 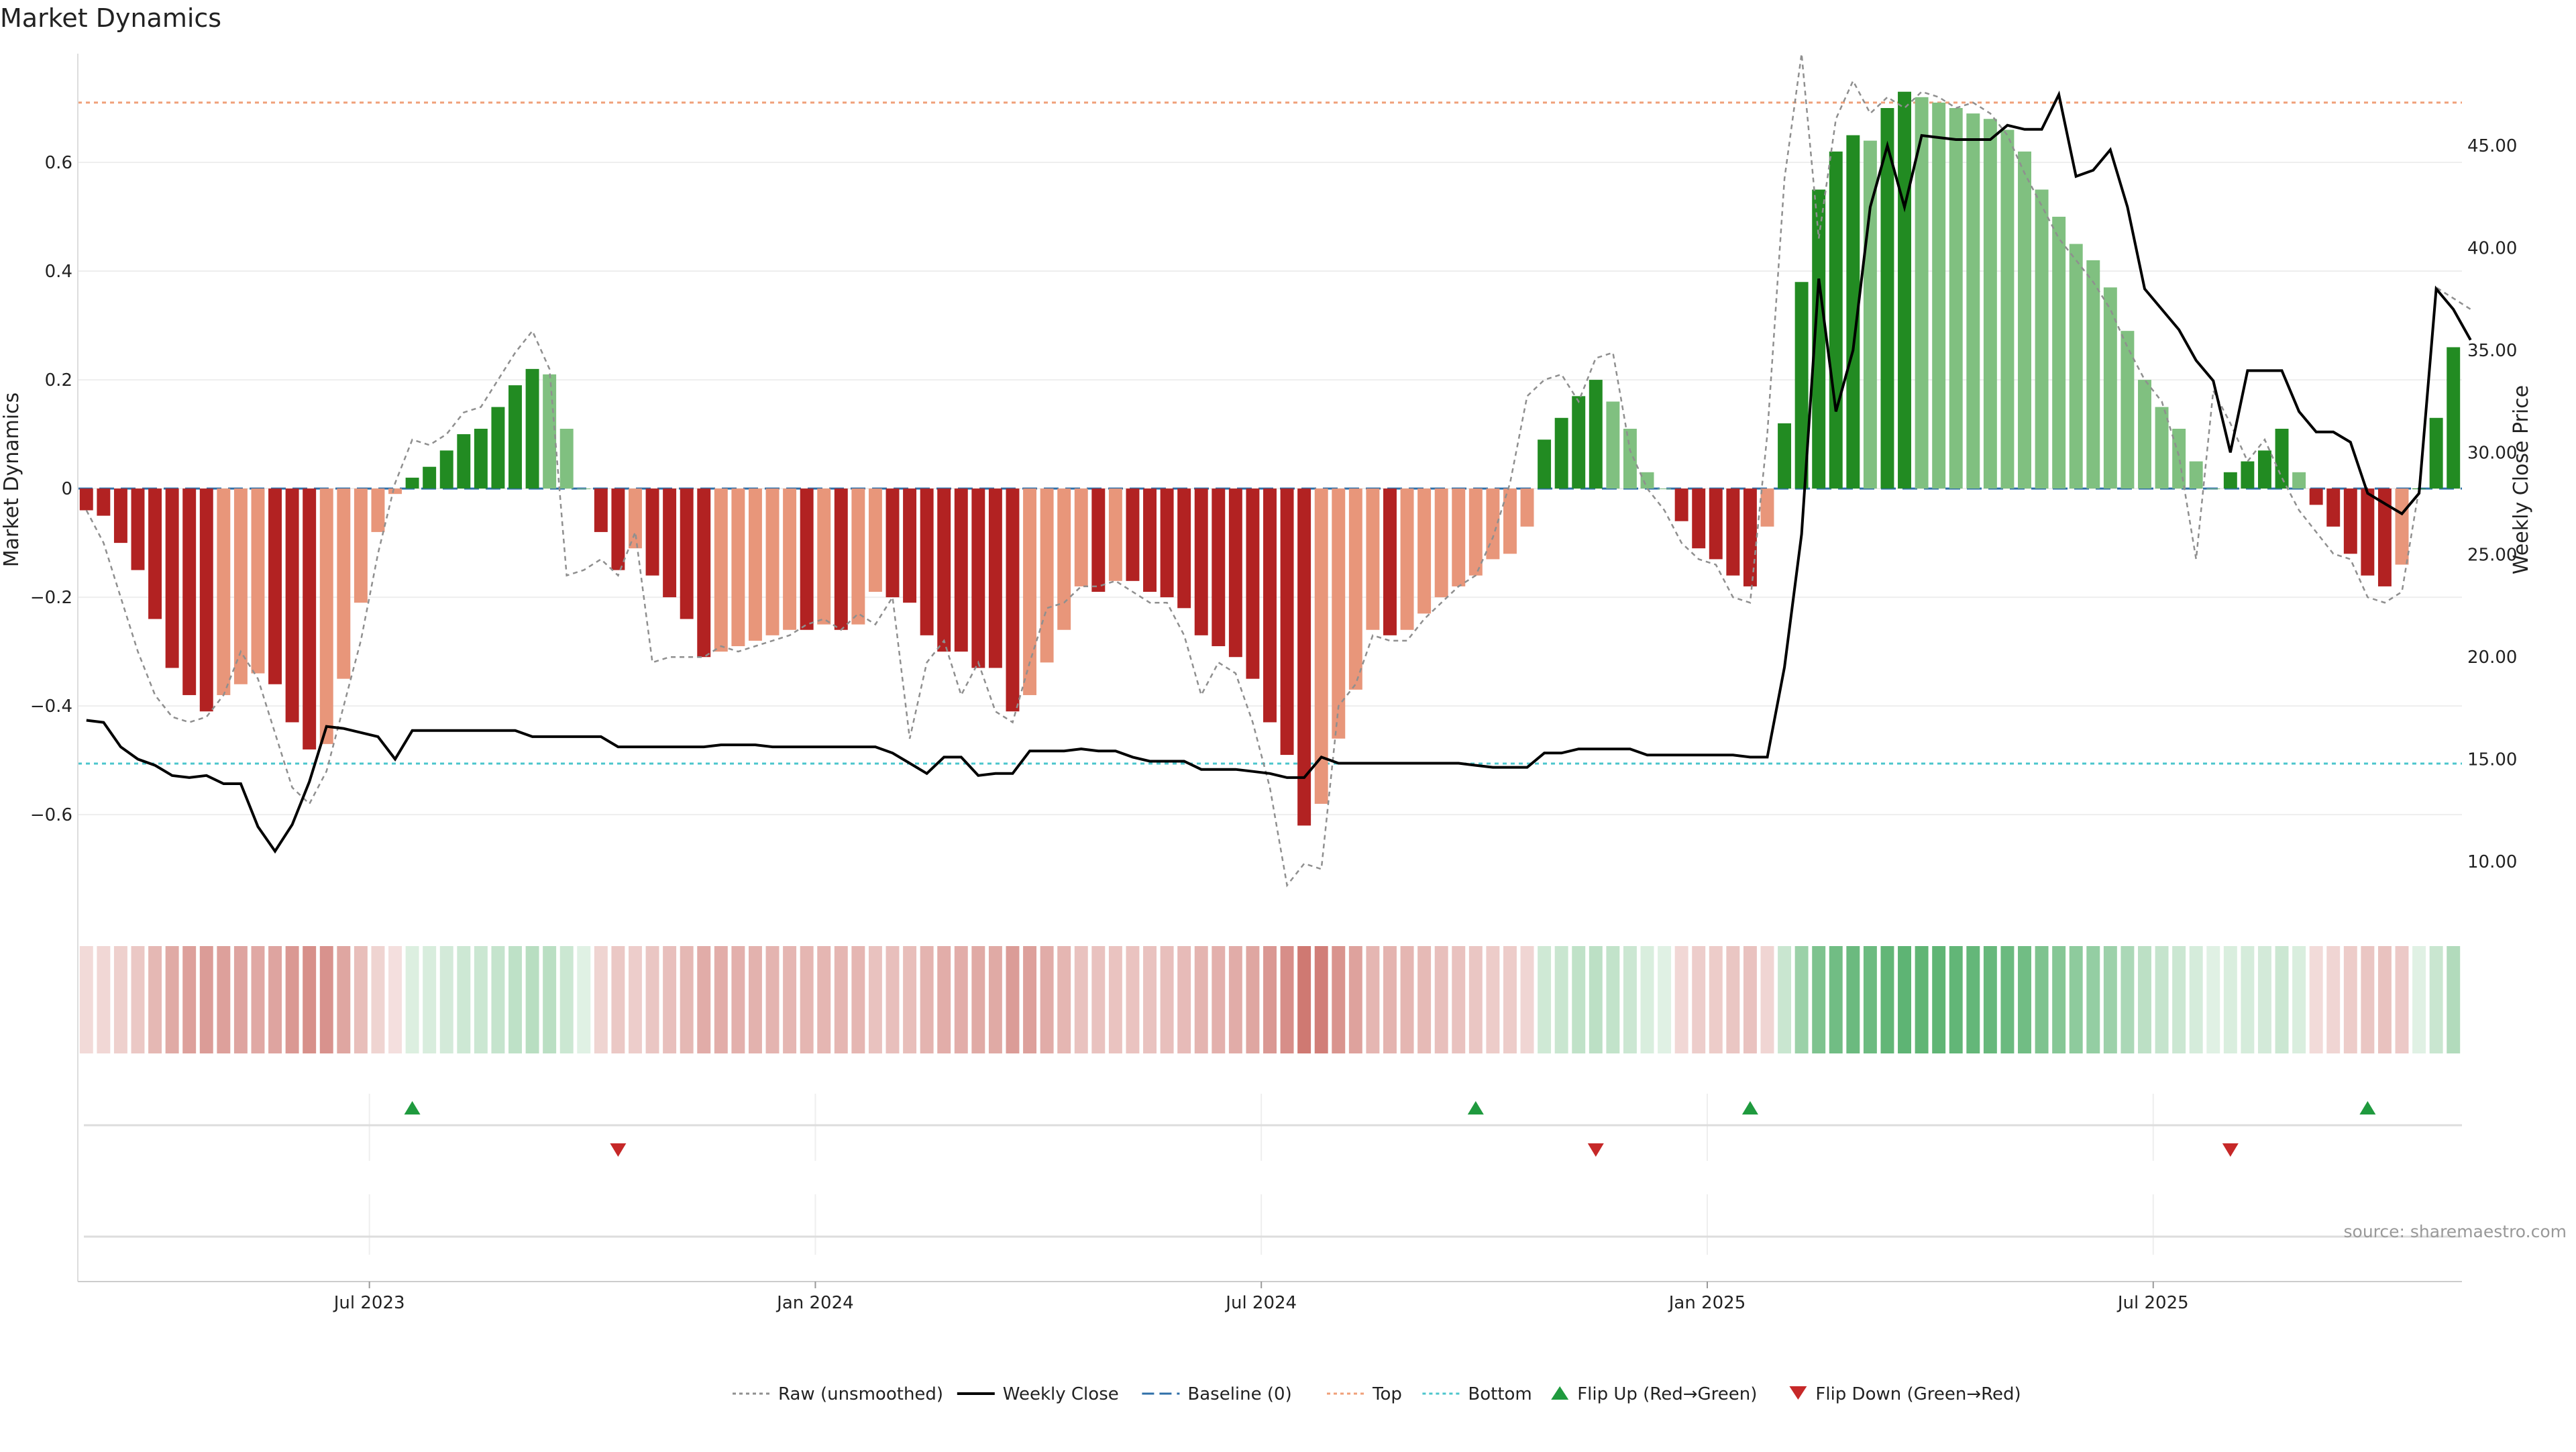 What do you see at coordinates (2492, 351) in the screenshot?
I see `y-right-tick-label: 35.00` at bounding box center [2492, 351].